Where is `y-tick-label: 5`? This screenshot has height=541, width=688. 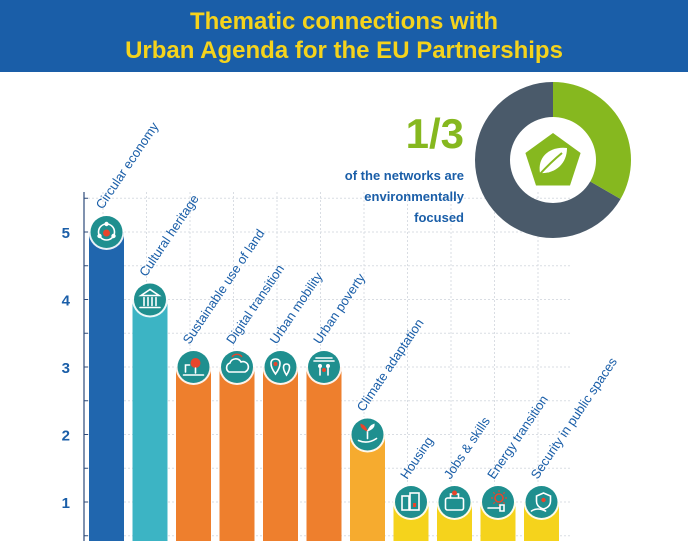 y-tick-label: 5 is located at coordinates (66, 233).